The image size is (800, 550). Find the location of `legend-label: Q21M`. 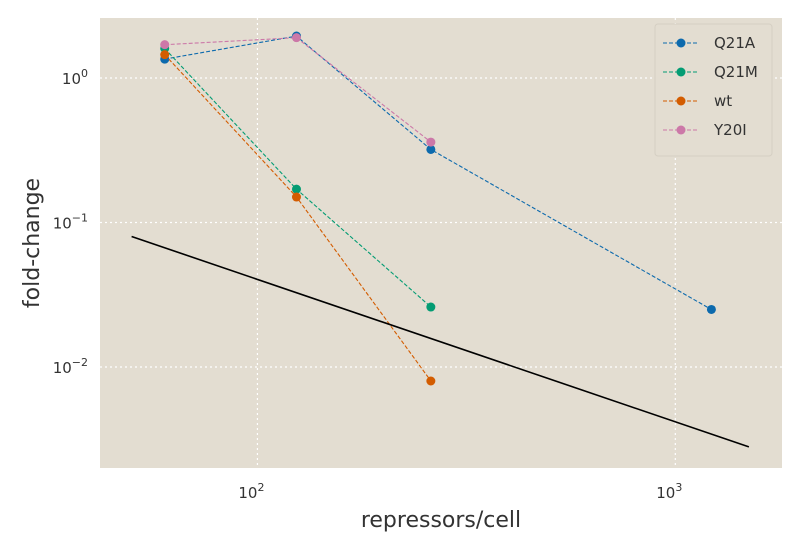

legend-label: Q21M is located at coordinates (736, 72).